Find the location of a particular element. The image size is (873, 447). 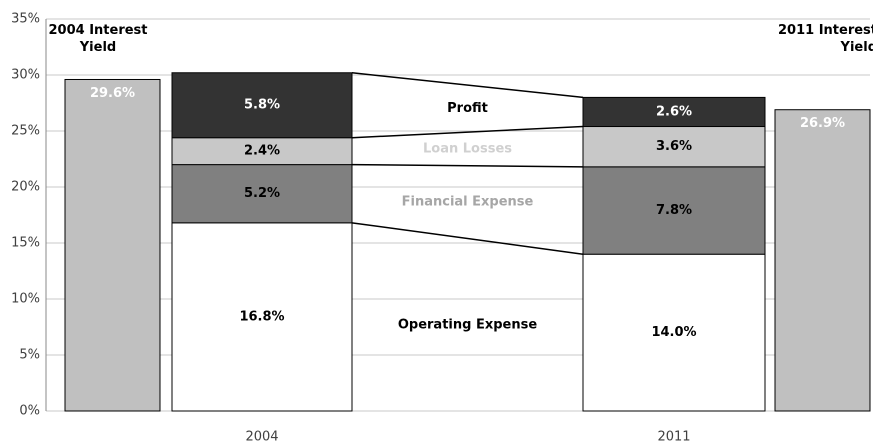

value-label: 5.8% is located at coordinates (262, 105).